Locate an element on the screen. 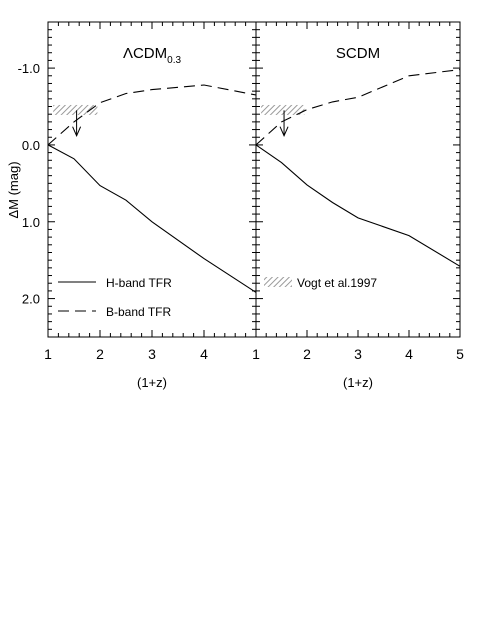 The width and height of the screenshot is (483, 623). y-tick-label: 0.0 is located at coordinates (31, 145).